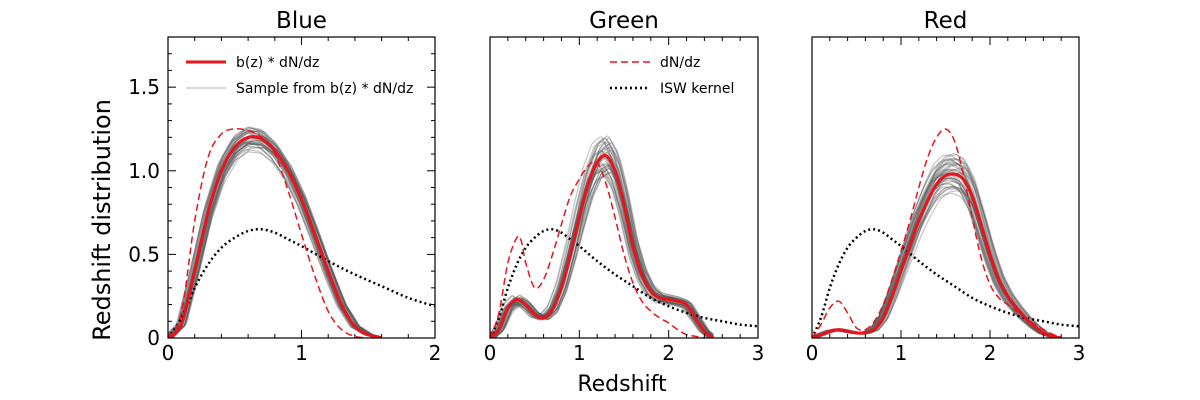 The height and width of the screenshot is (400, 1200). What do you see at coordinates (680, 63) in the screenshot?
I see `legend-label: dN/dz` at bounding box center [680, 63].